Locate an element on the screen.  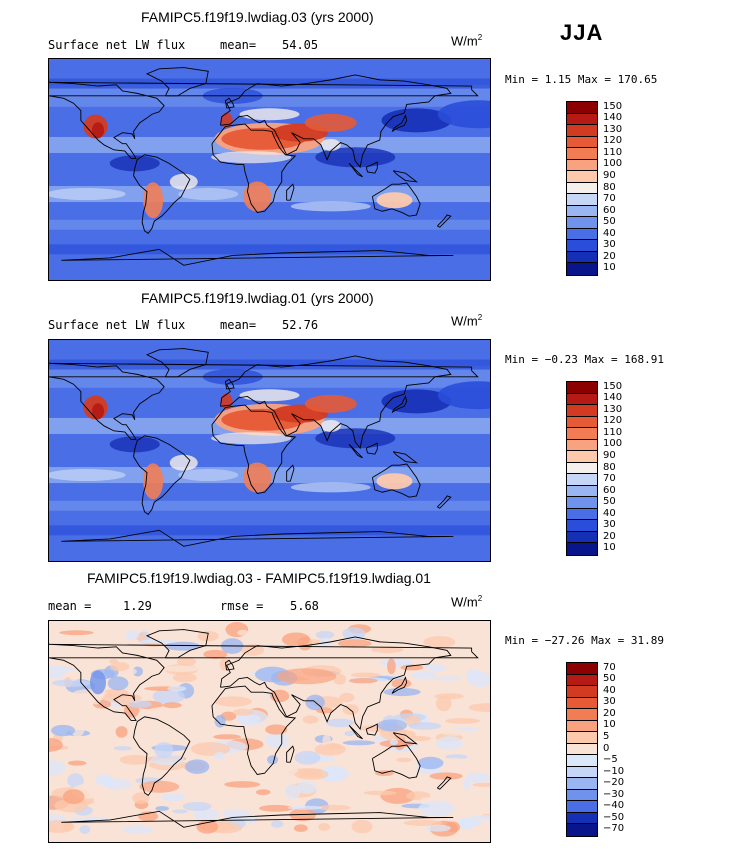
panel-2-mean-value: 52.76 is located at coordinates (300, 325).